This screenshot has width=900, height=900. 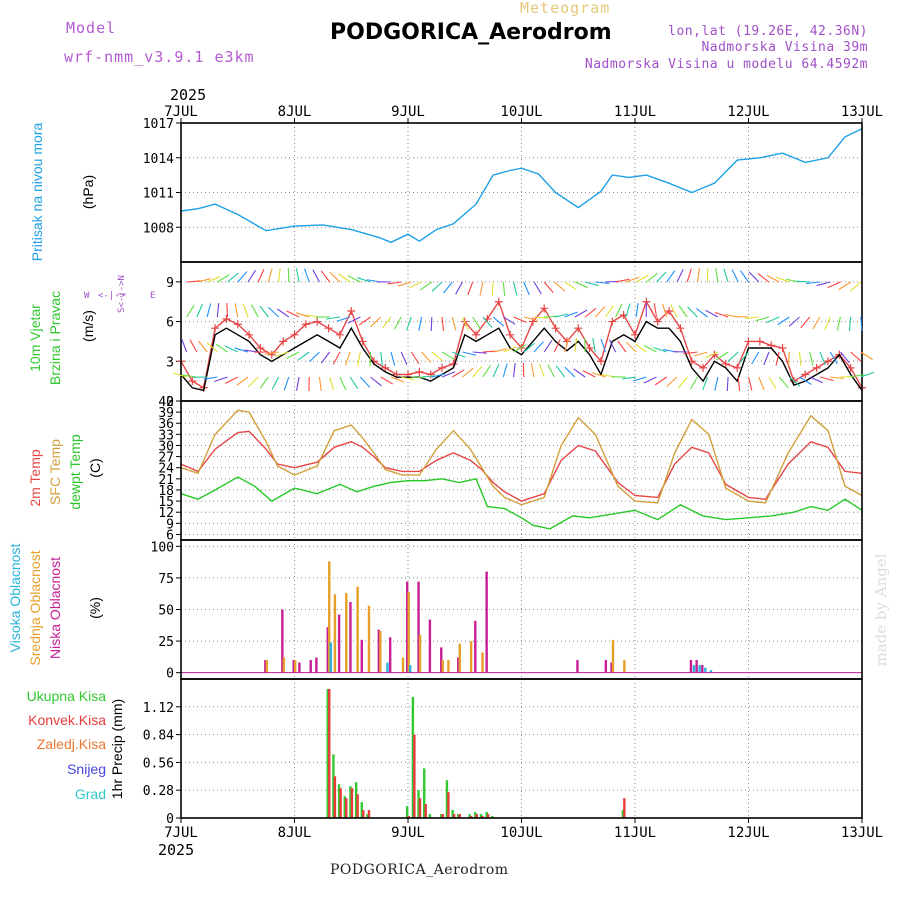 I want to click on bottom-time-label: 7JUL, so click(x=181, y=833).